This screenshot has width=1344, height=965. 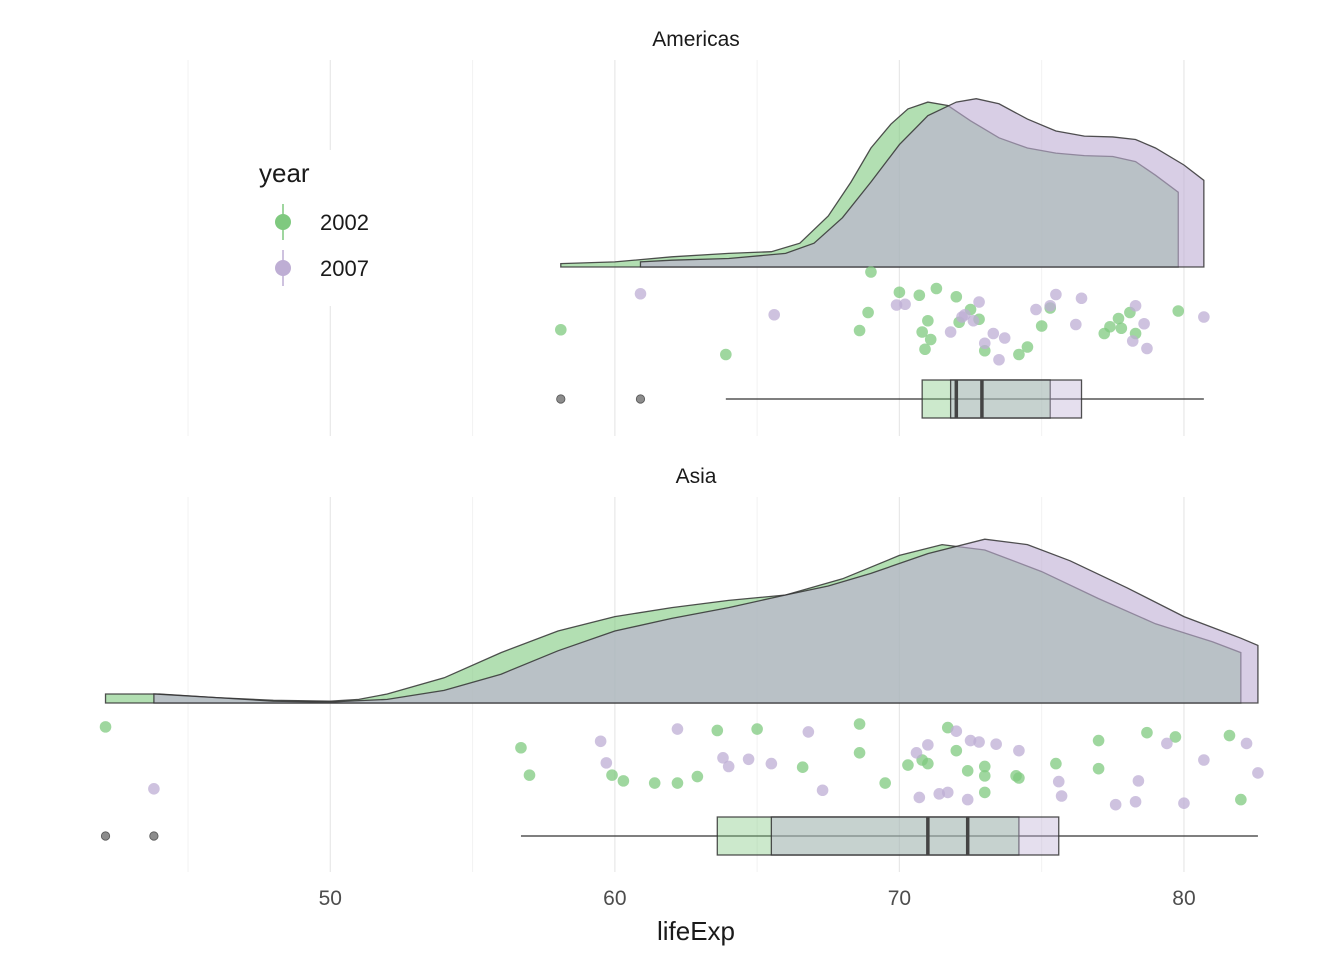 I want to click on legend-key-2002, so click(x=283, y=222).